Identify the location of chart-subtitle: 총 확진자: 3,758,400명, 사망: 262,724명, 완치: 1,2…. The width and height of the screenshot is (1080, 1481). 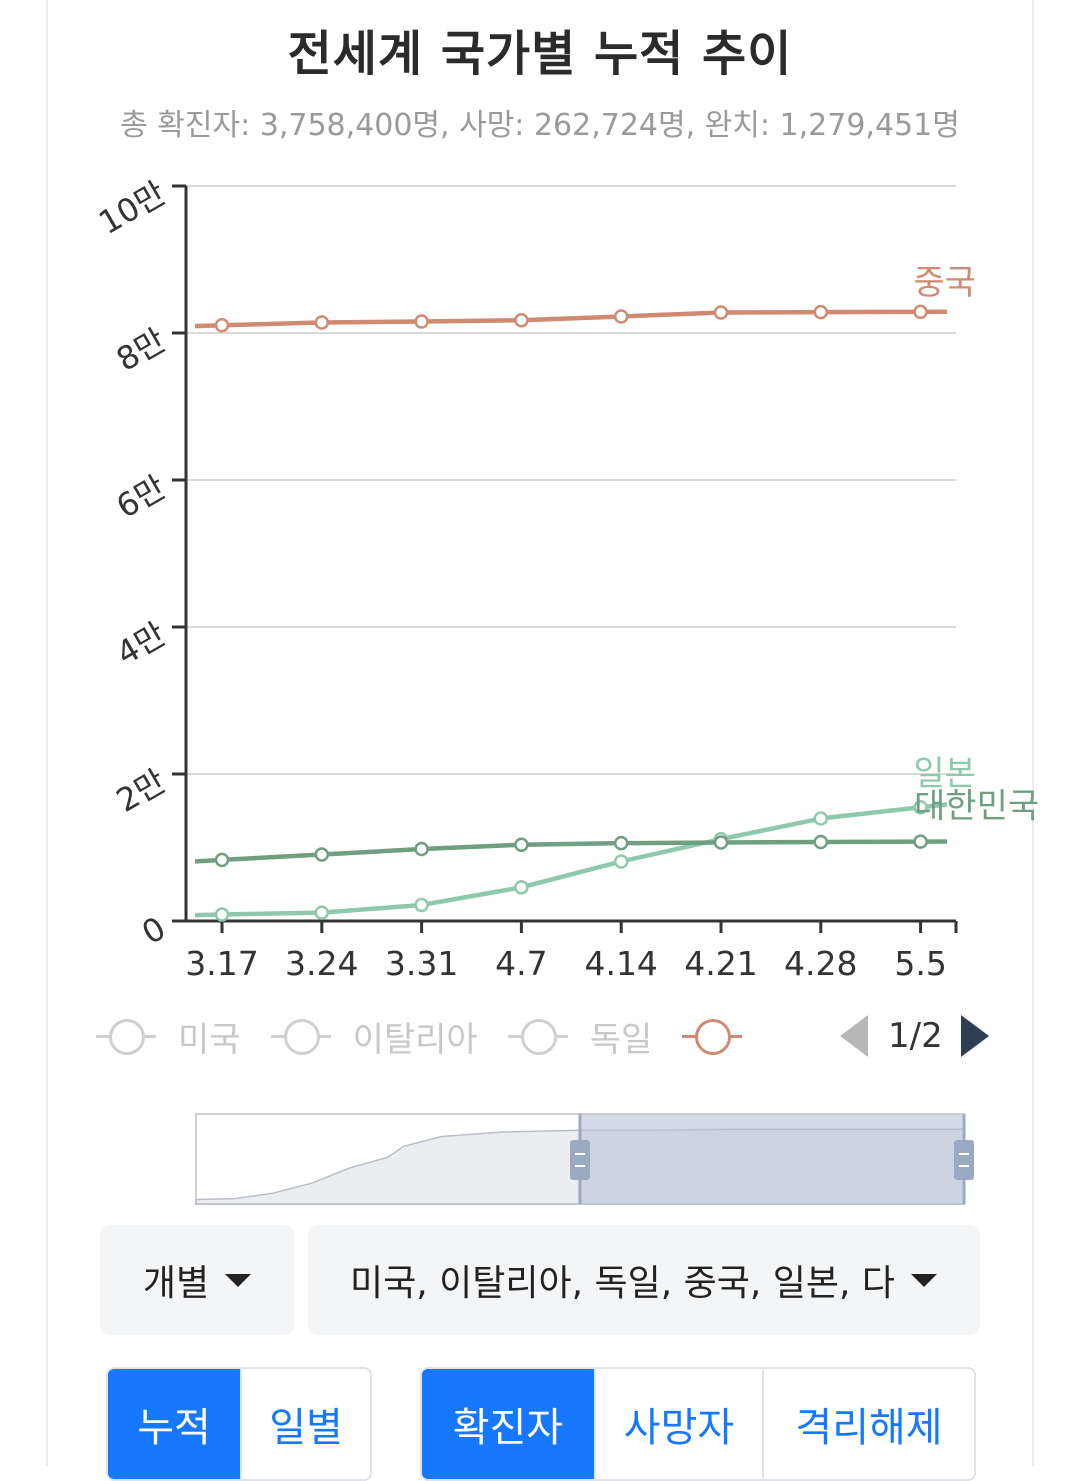
(540, 125).